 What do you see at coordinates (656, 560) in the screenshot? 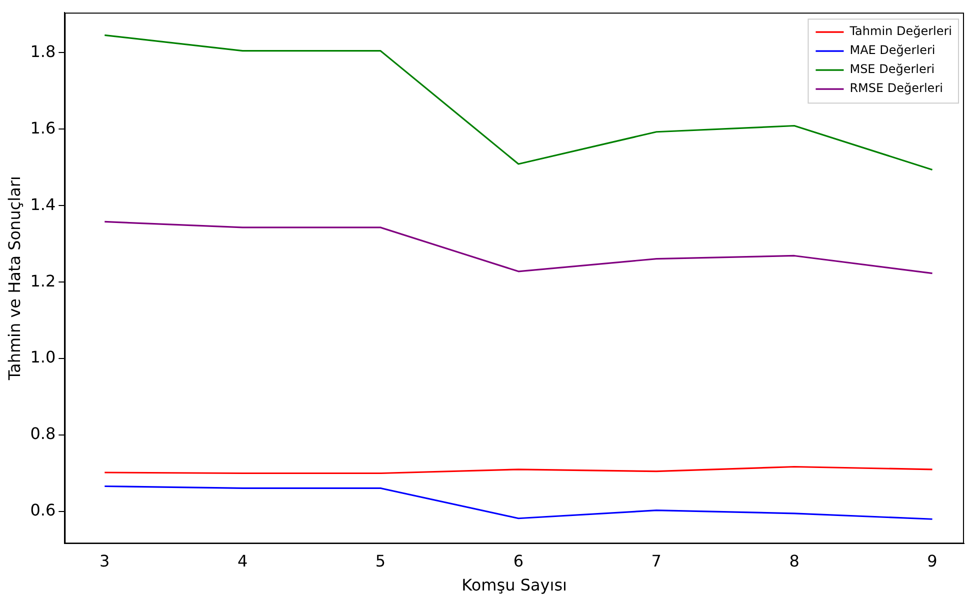
I see `x-tick-label: 7` at bounding box center [656, 560].